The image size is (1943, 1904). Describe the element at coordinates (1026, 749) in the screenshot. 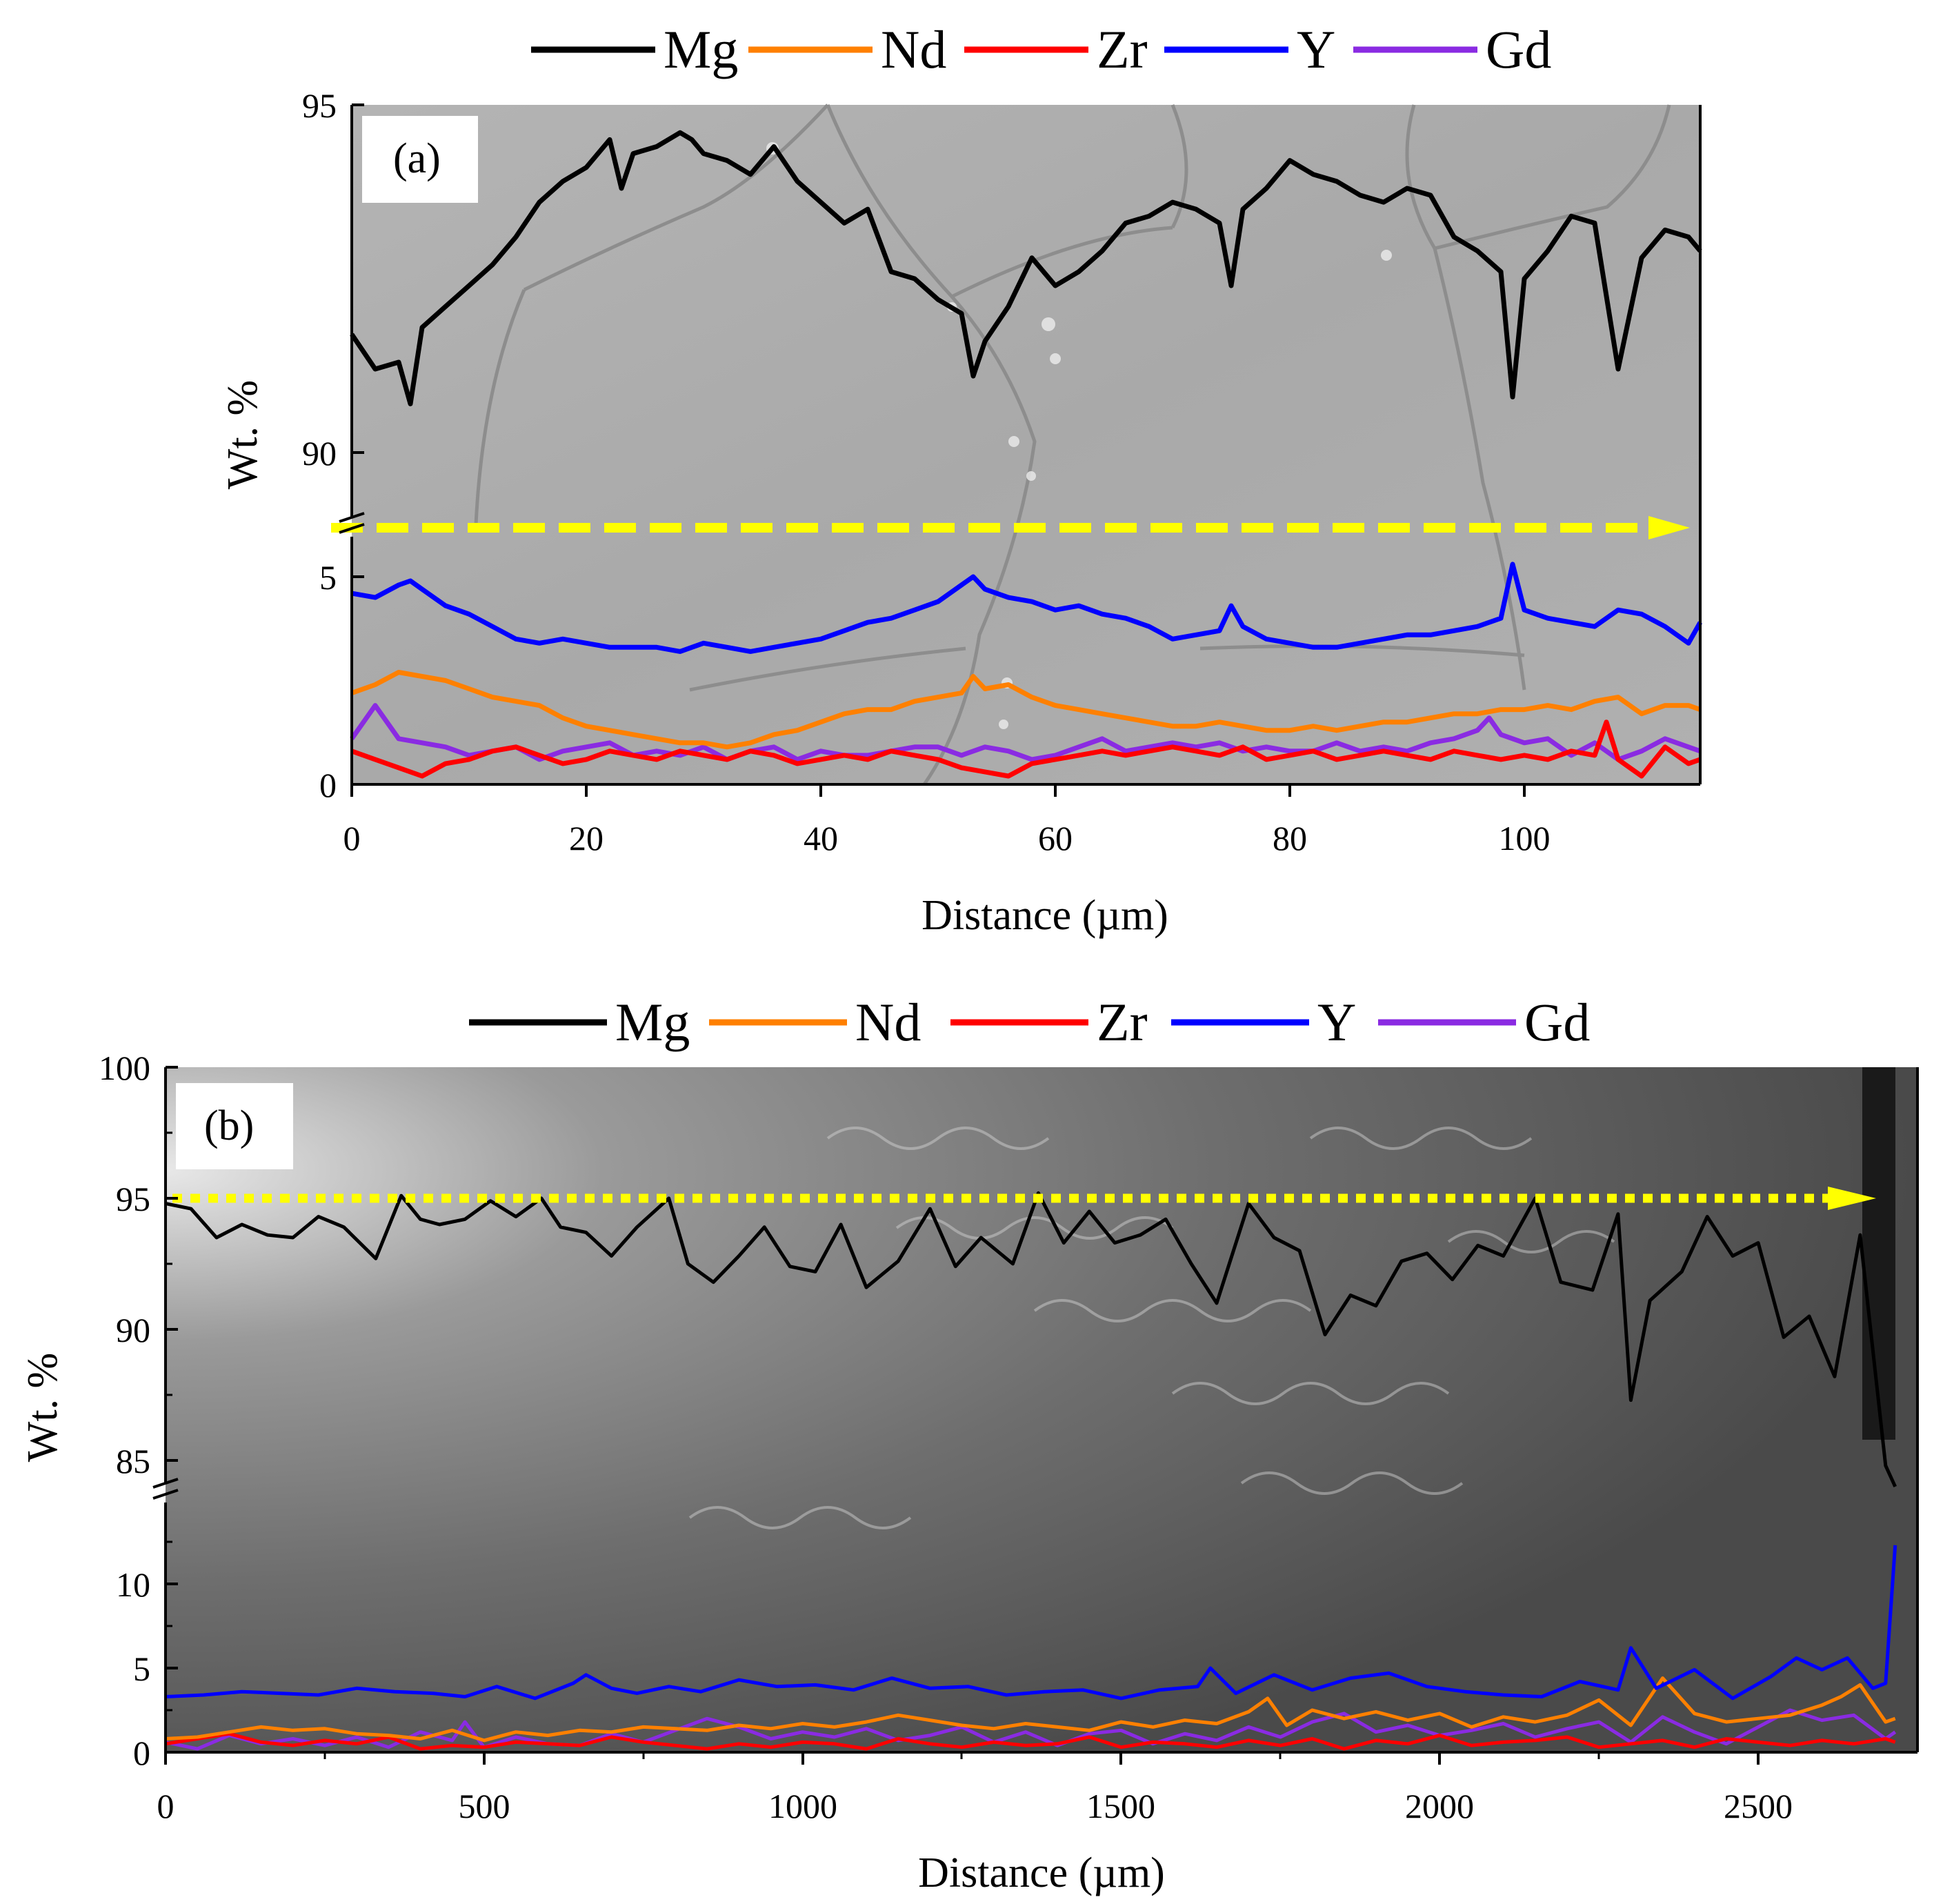

I see `series-line-zr-a` at that location.